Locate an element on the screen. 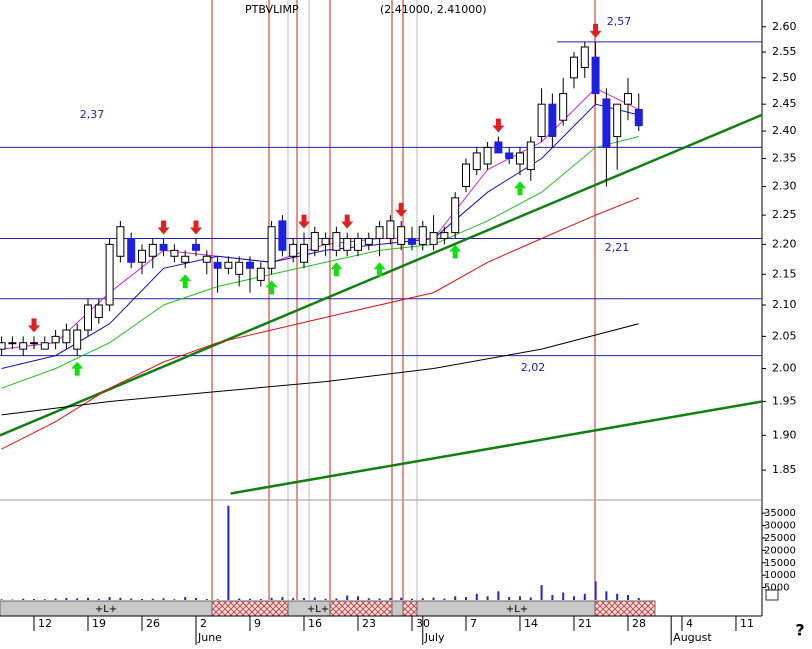 The image size is (812, 649). y-tick-label: 35000 is located at coordinates (780, 513).